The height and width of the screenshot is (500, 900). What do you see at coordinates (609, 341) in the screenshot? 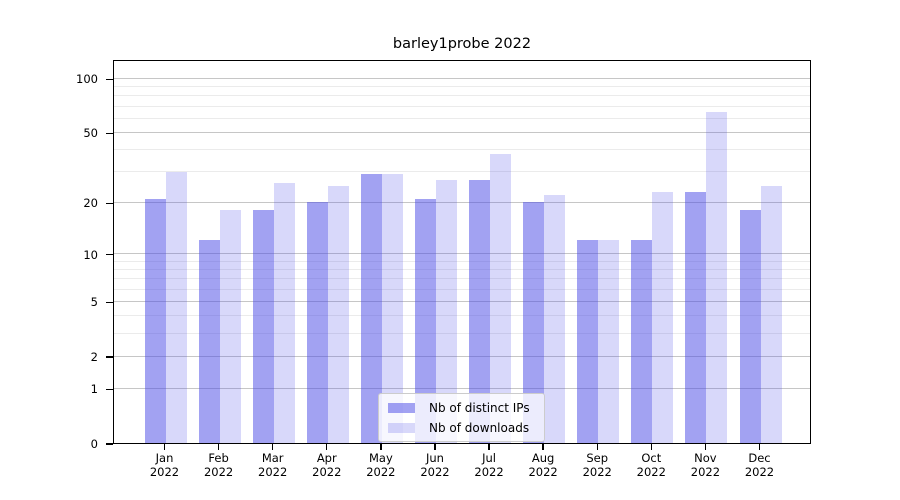
I see `bar-downloads-sep` at bounding box center [609, 341].